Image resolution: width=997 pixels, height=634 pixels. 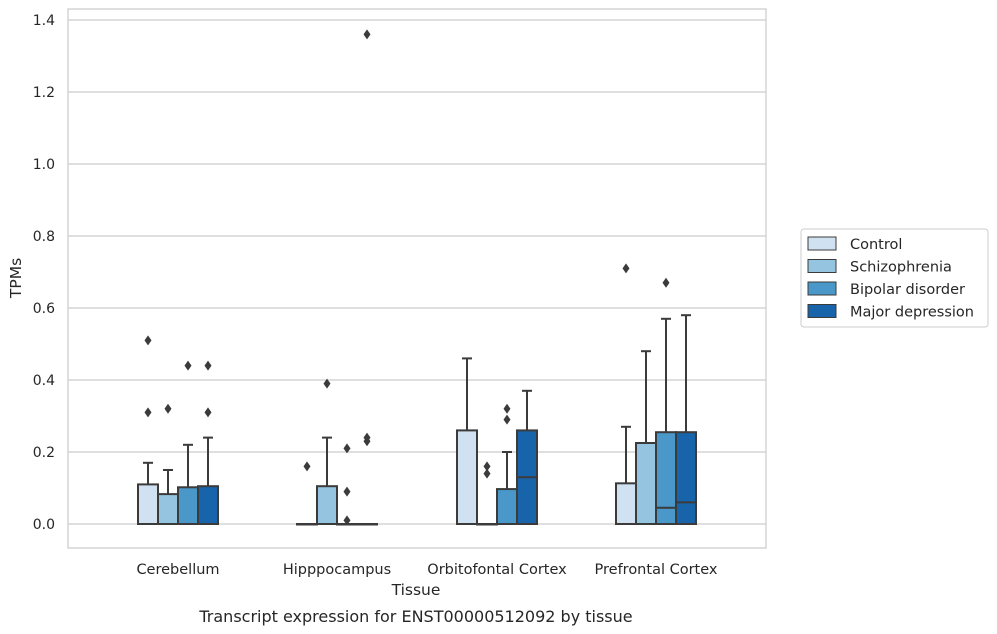 What do you see at coordinates (44, 273) in the screenshot?
I see `y-tick-labels: 0.0 0.2 0.4 0.6 0.8 1.0 1.2 1.4` at bounding box center [44, 273].